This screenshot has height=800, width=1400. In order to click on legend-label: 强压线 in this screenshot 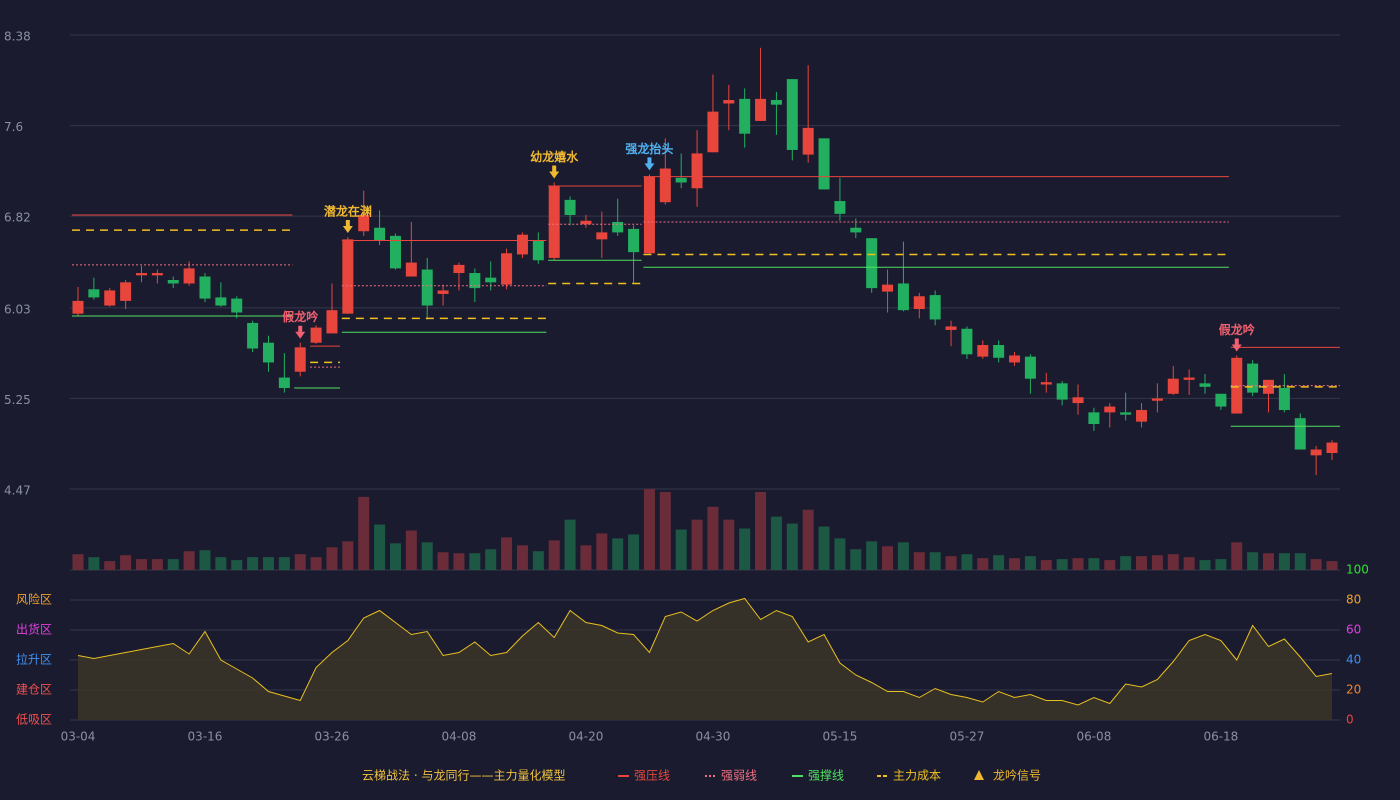, I will do `click(652, 776)`.